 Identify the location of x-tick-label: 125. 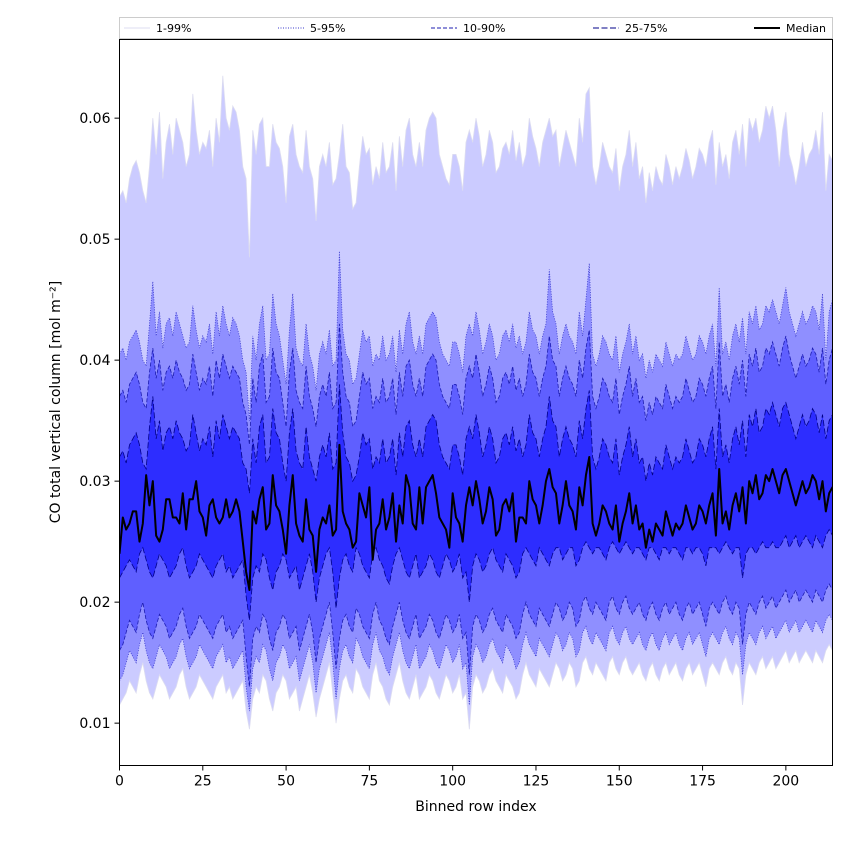
(536, 782).